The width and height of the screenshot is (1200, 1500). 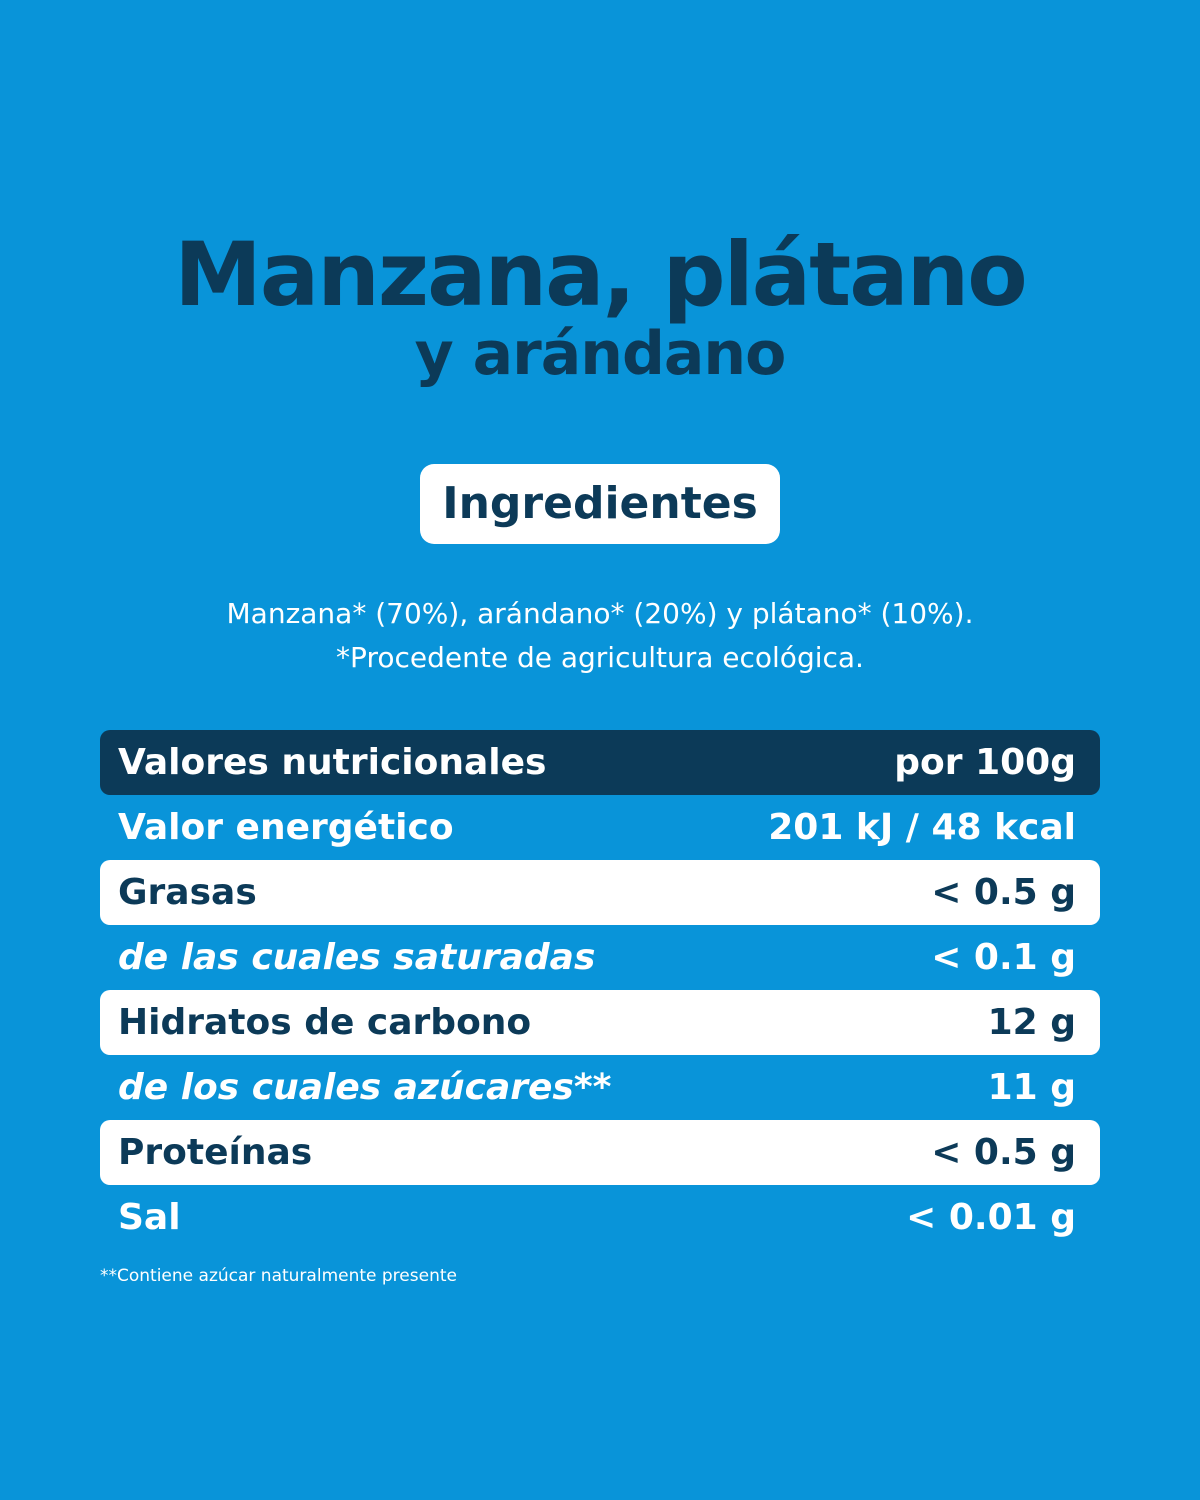 What do you see at coordinates (149, 1217) in the screenshot?
I see `nutrition-label: Sal` at bounding box center [149, 1217].